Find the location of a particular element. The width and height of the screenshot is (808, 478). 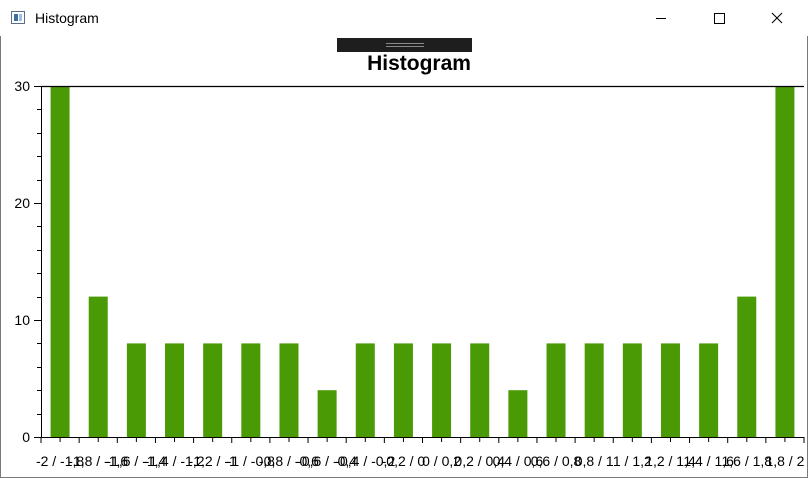

x-tick-label: -1 / -0,8 is located at coordinates (251, 461).